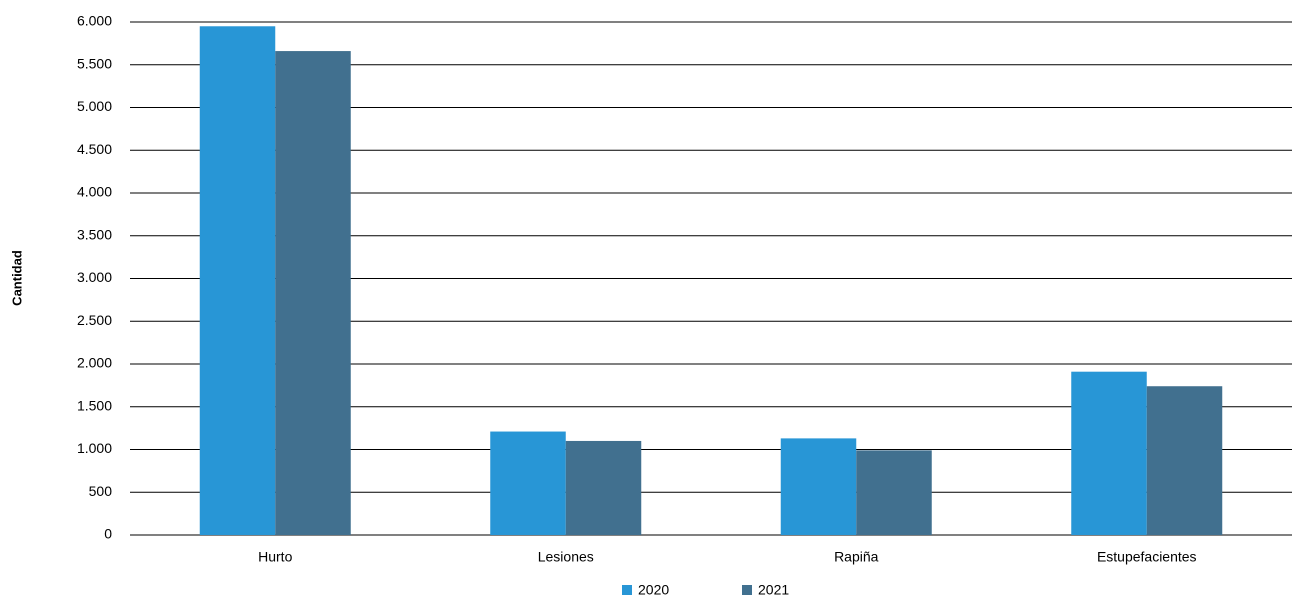 The height and width of the screenshot is (604, 1296). I want to click on y-axis-label: Cantidad, so click(16, 278).